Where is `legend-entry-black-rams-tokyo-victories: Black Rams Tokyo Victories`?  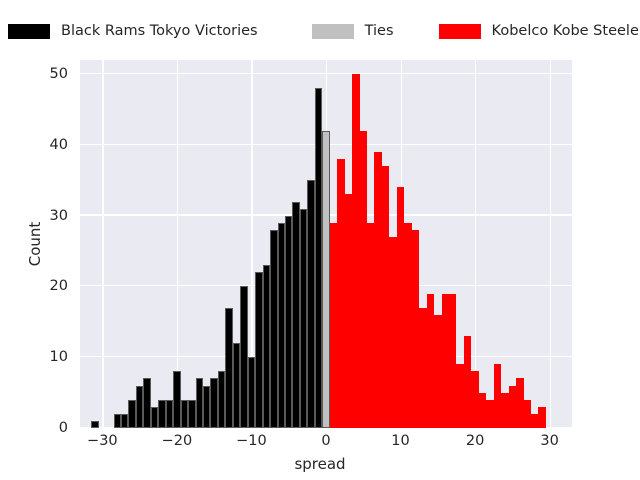 legend-entry-black-rams-tokyo-victories: Black Rams Tokyo Victories is located at coordinates (133, 30).